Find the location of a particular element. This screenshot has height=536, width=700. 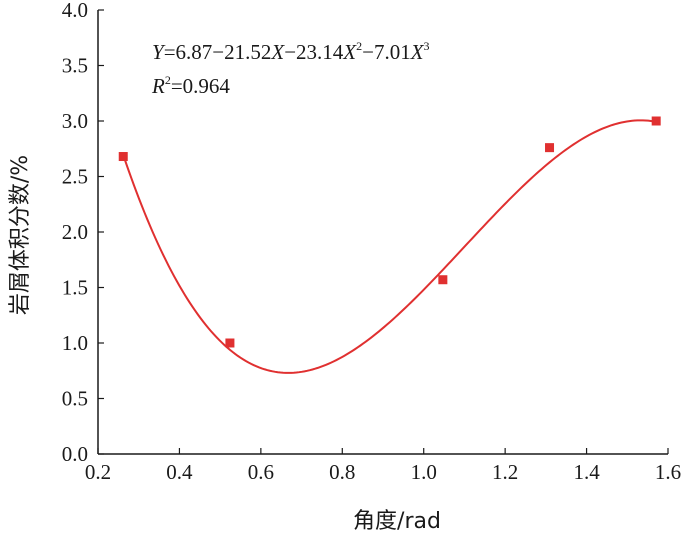

x-tick-label: 1.0 is located at coordinates (424, 472).